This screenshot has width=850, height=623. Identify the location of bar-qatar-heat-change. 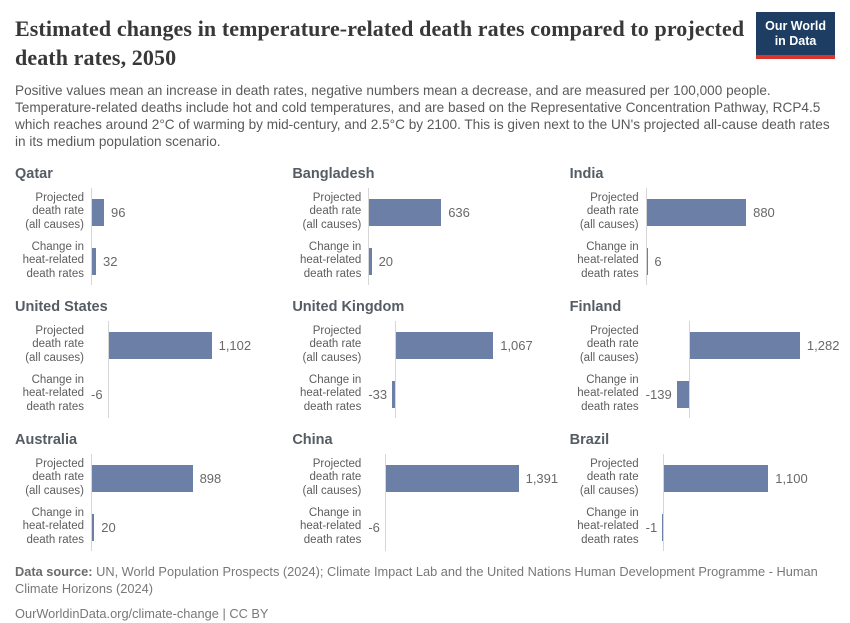
(94, 261).